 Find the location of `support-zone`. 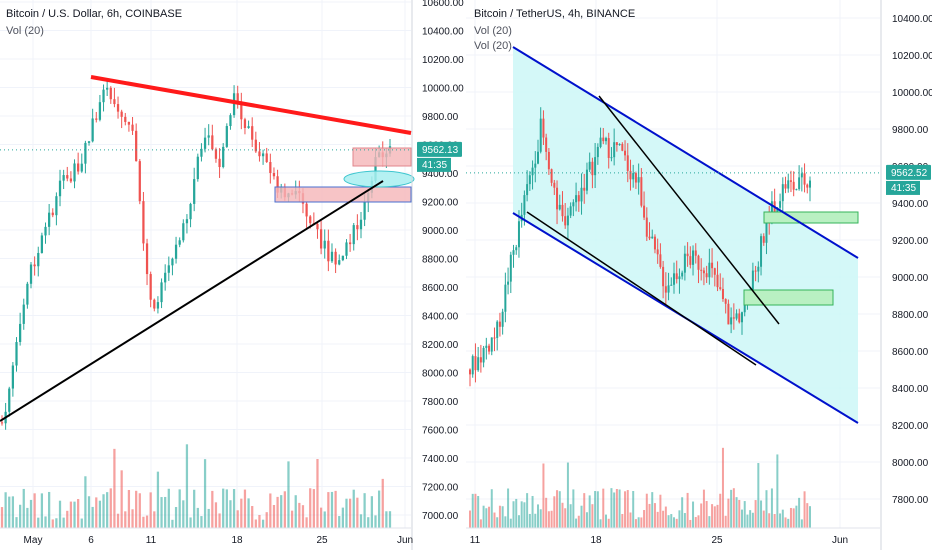

support-zone is located at coordinates (343, 194).